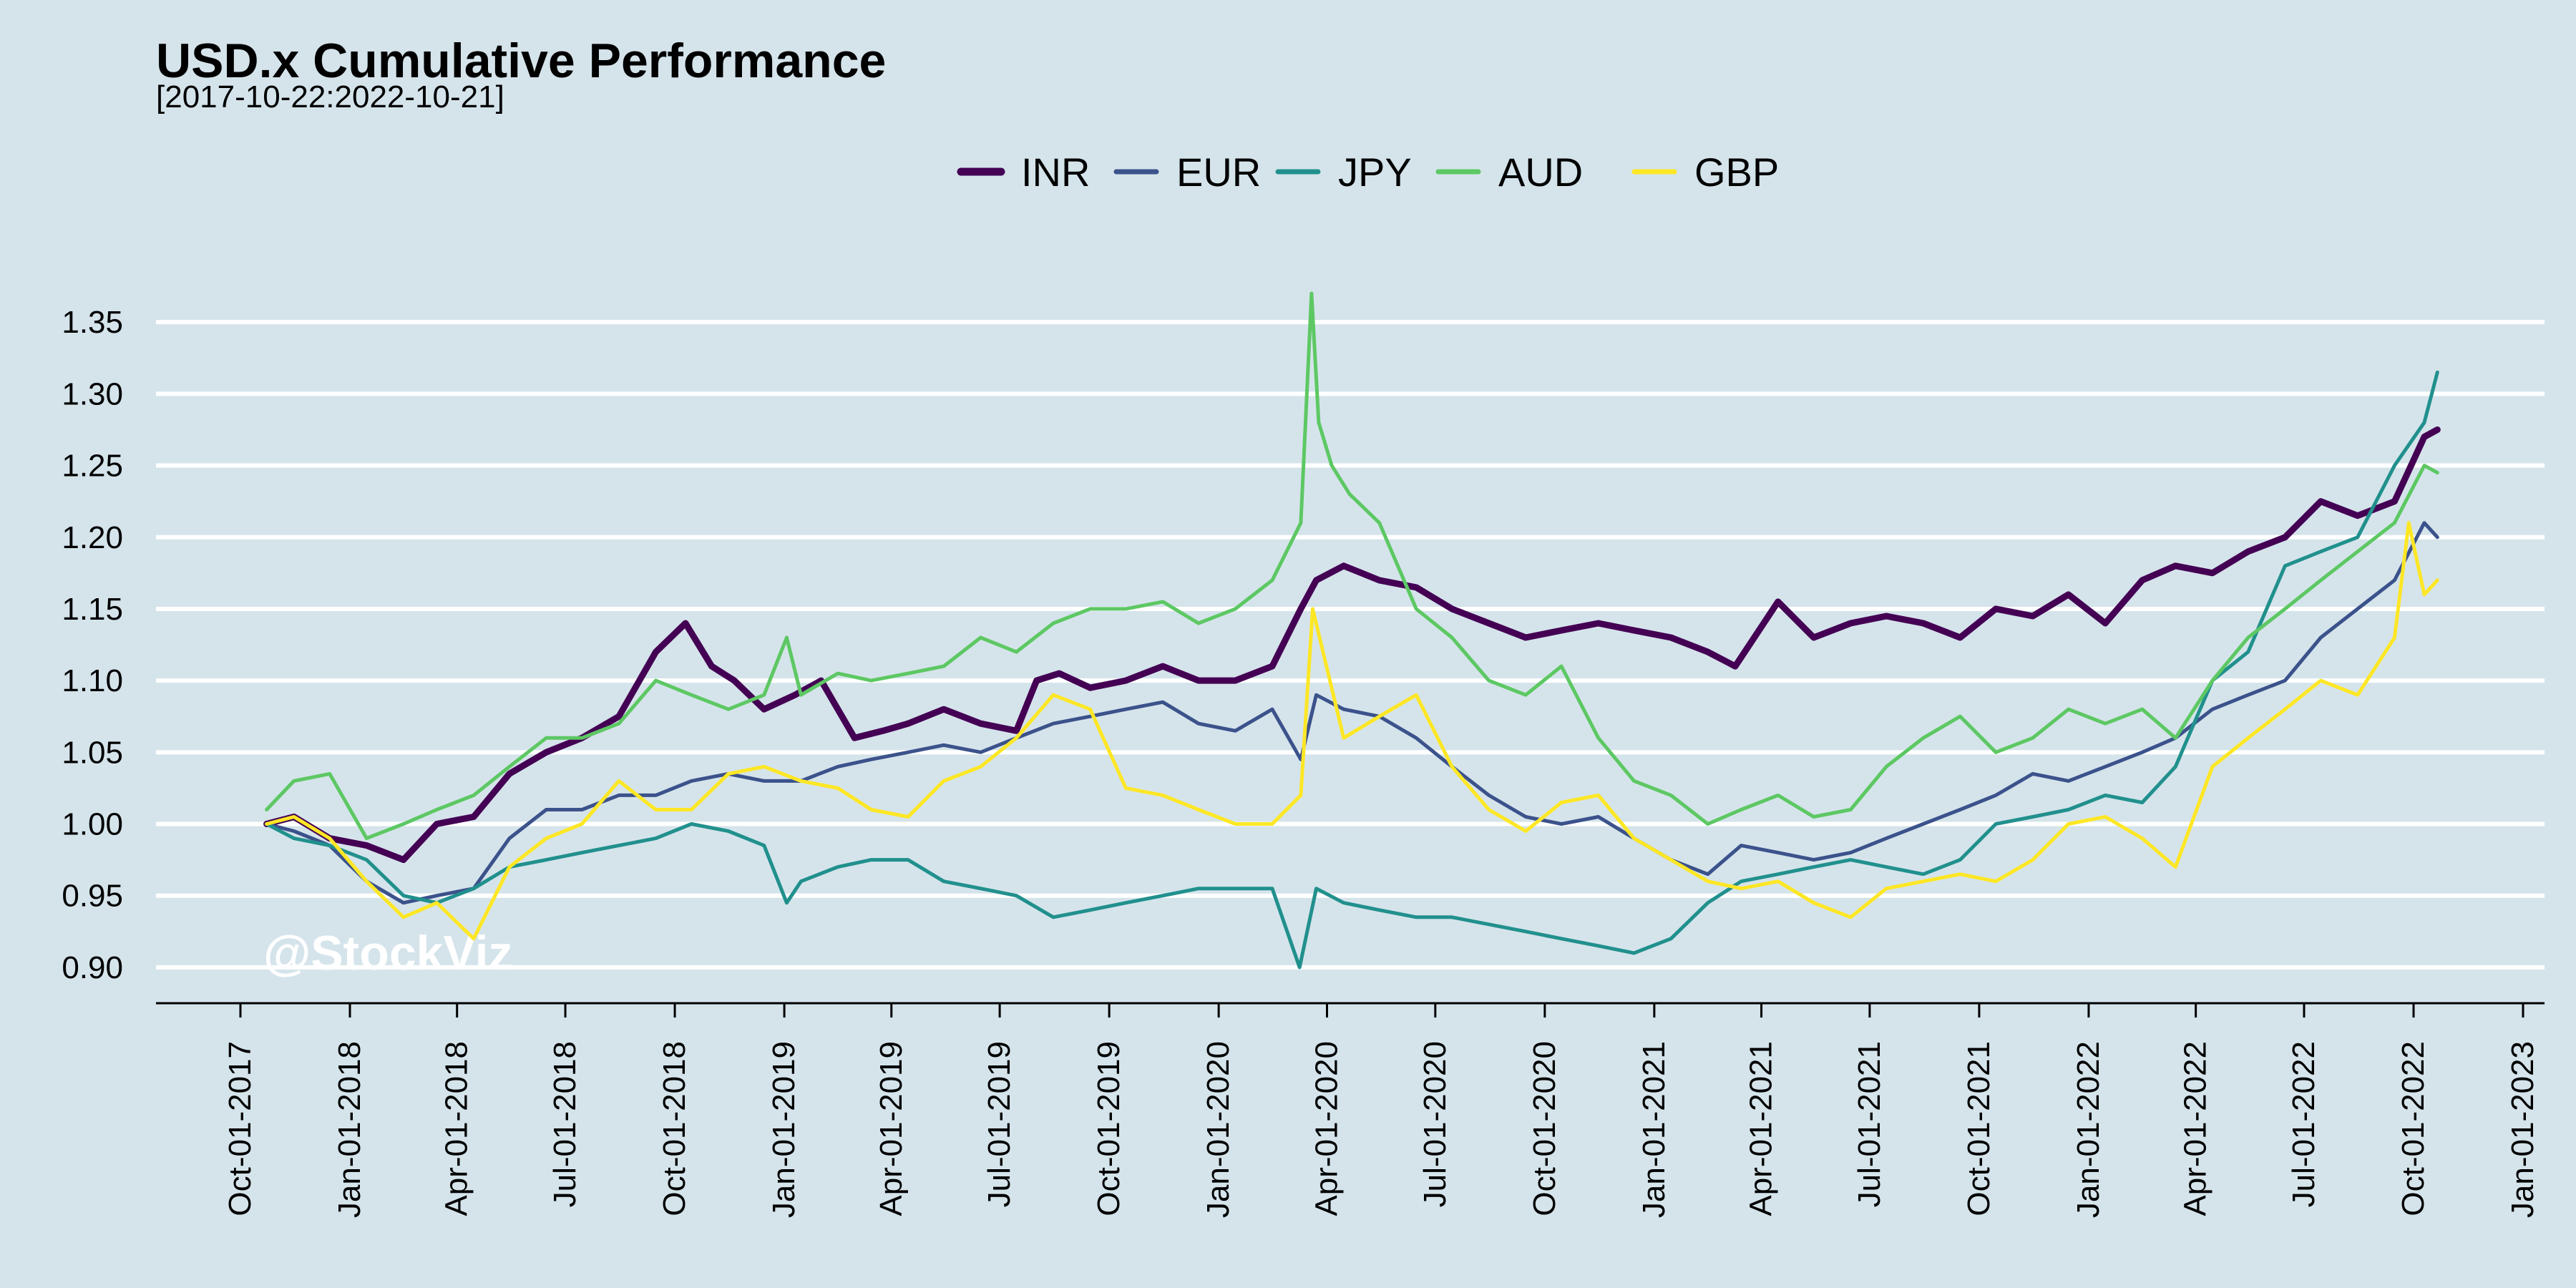  I want to click on x-tick-label: Jan-01-2018, so click(349, 1129).